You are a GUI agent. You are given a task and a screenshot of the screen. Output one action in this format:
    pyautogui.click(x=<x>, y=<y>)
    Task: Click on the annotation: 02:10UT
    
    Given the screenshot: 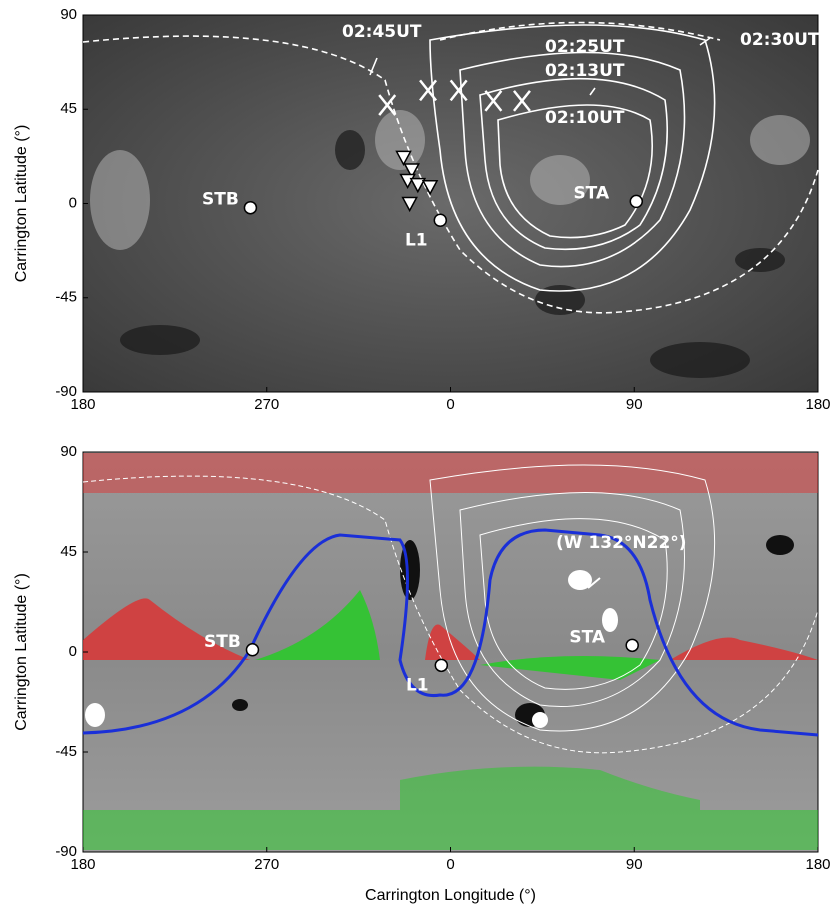 What is the action you would take?
    pyautogui.click(x=585, y=118)
    